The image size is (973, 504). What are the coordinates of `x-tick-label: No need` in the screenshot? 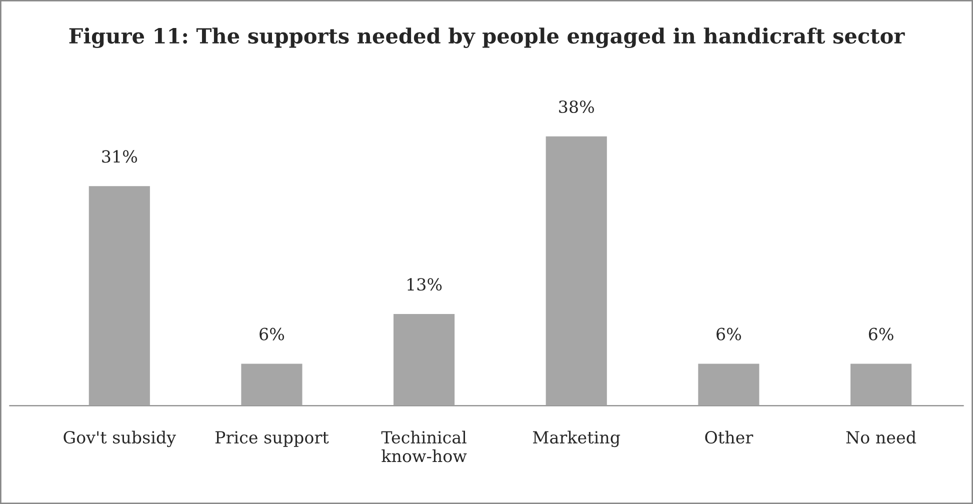 It's located at (881, 437).